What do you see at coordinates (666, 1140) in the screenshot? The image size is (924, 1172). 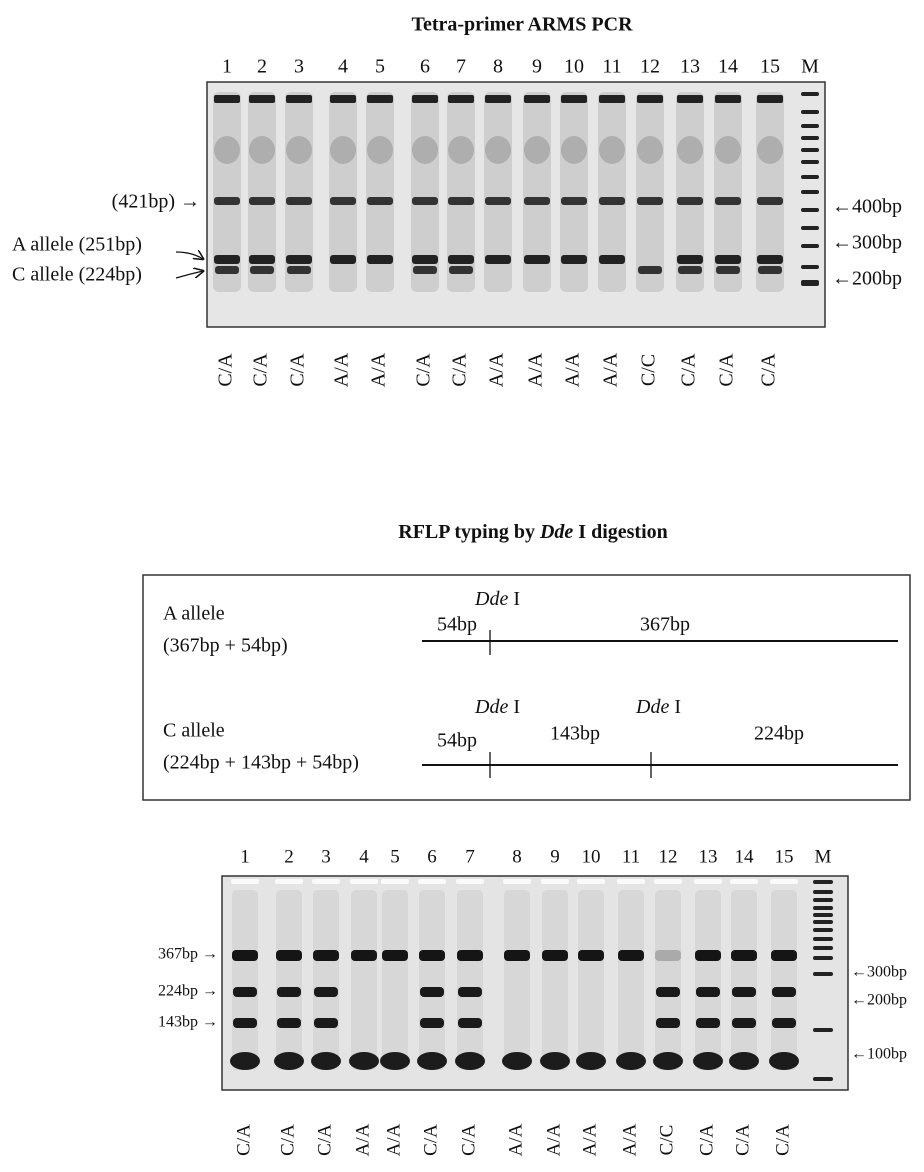 I see `genotype: C/C` at bounding box center [666, 1140].